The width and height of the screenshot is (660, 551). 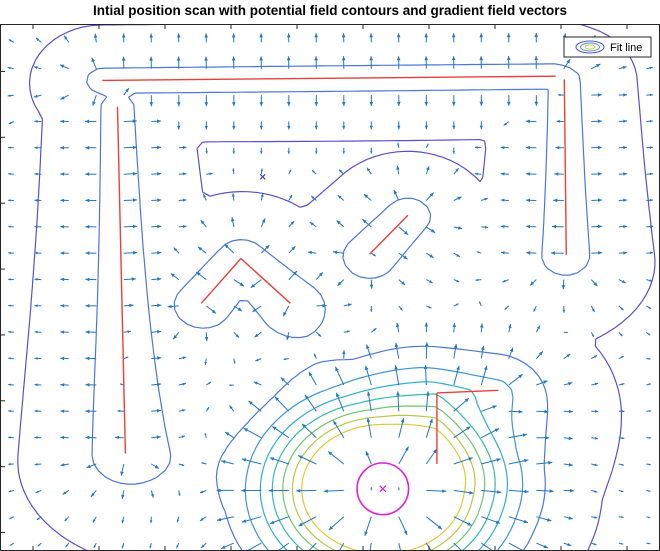 I want to click on wall-segment, so click(x=389, y=234).